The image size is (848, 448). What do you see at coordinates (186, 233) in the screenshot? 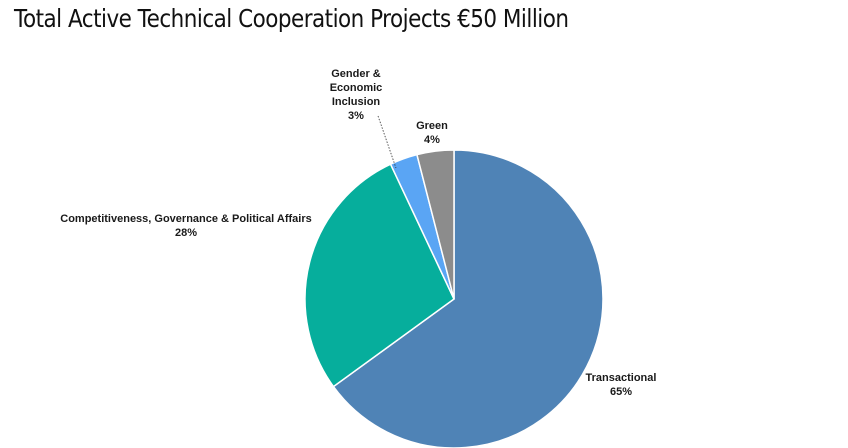
I see `slice-percent: 28%` at bounding box center [186, 233].